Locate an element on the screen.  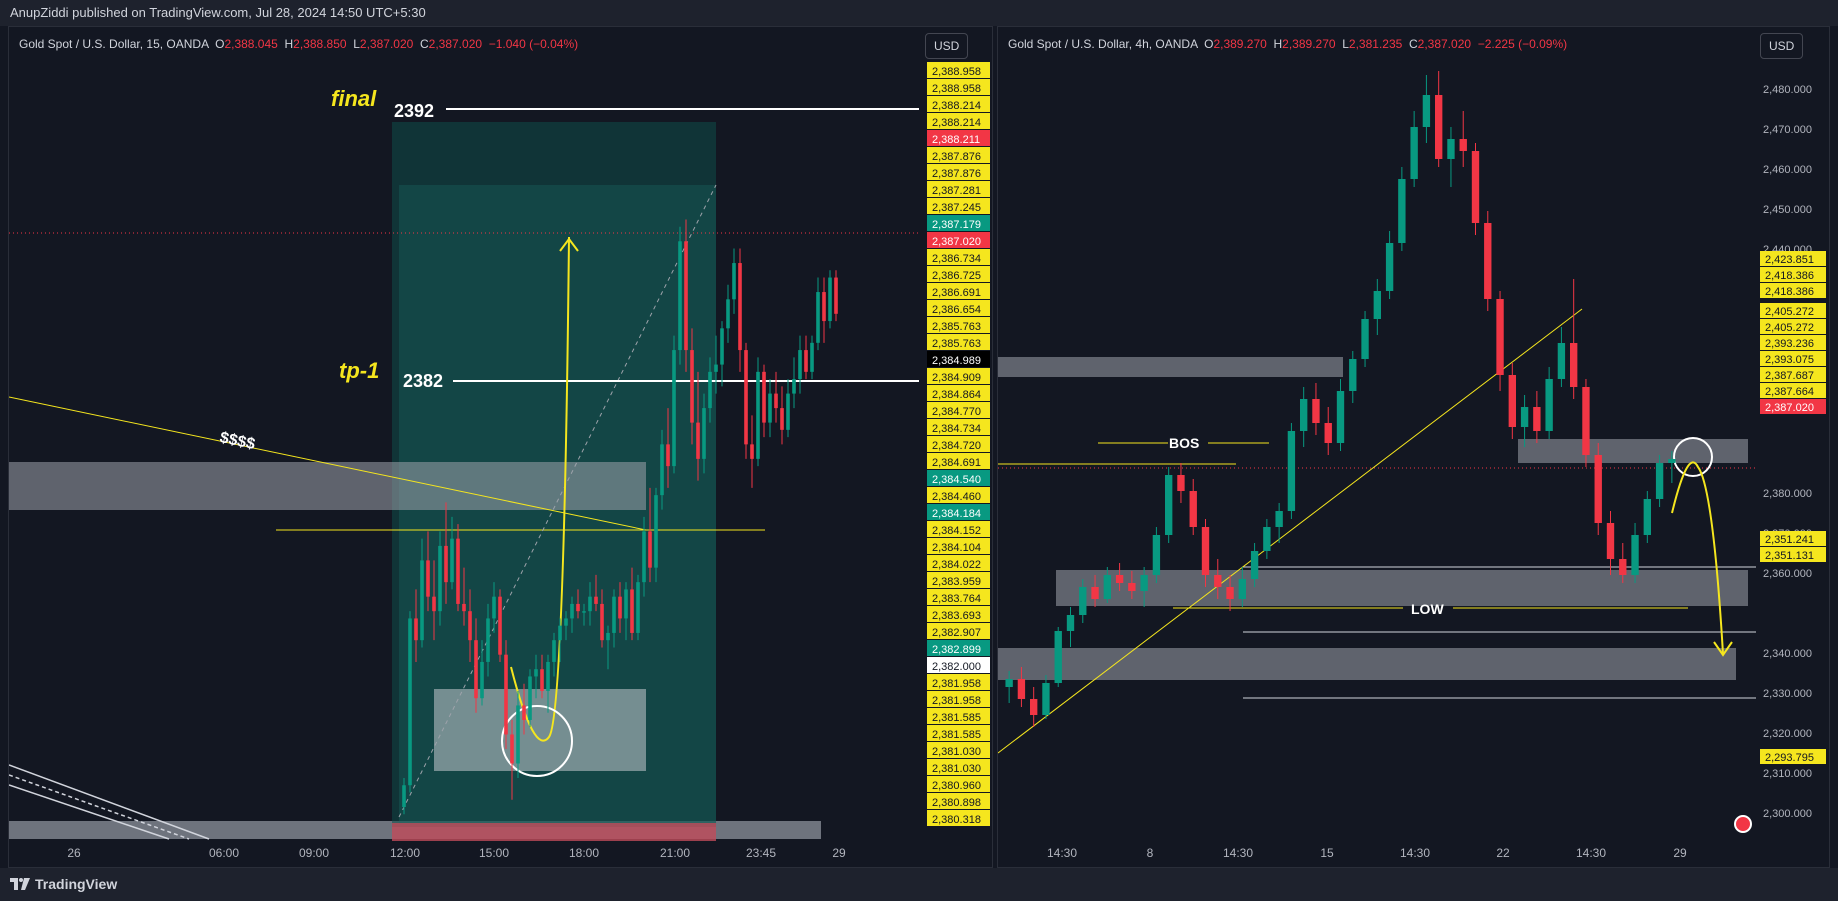
price-label-text: 2,380.318 is located at coordinates (956, 820).